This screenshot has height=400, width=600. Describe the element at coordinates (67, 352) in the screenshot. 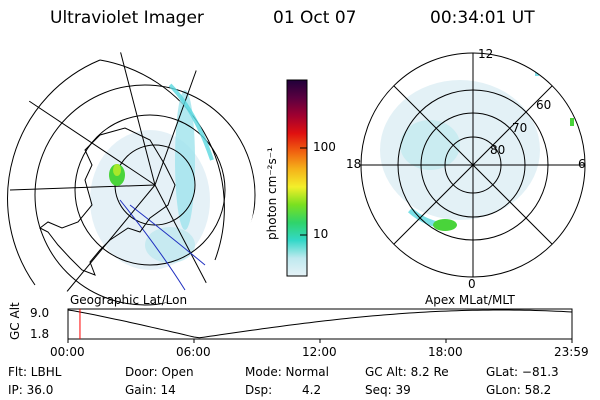

I see `time-tick-0000: 00:00` at that location.